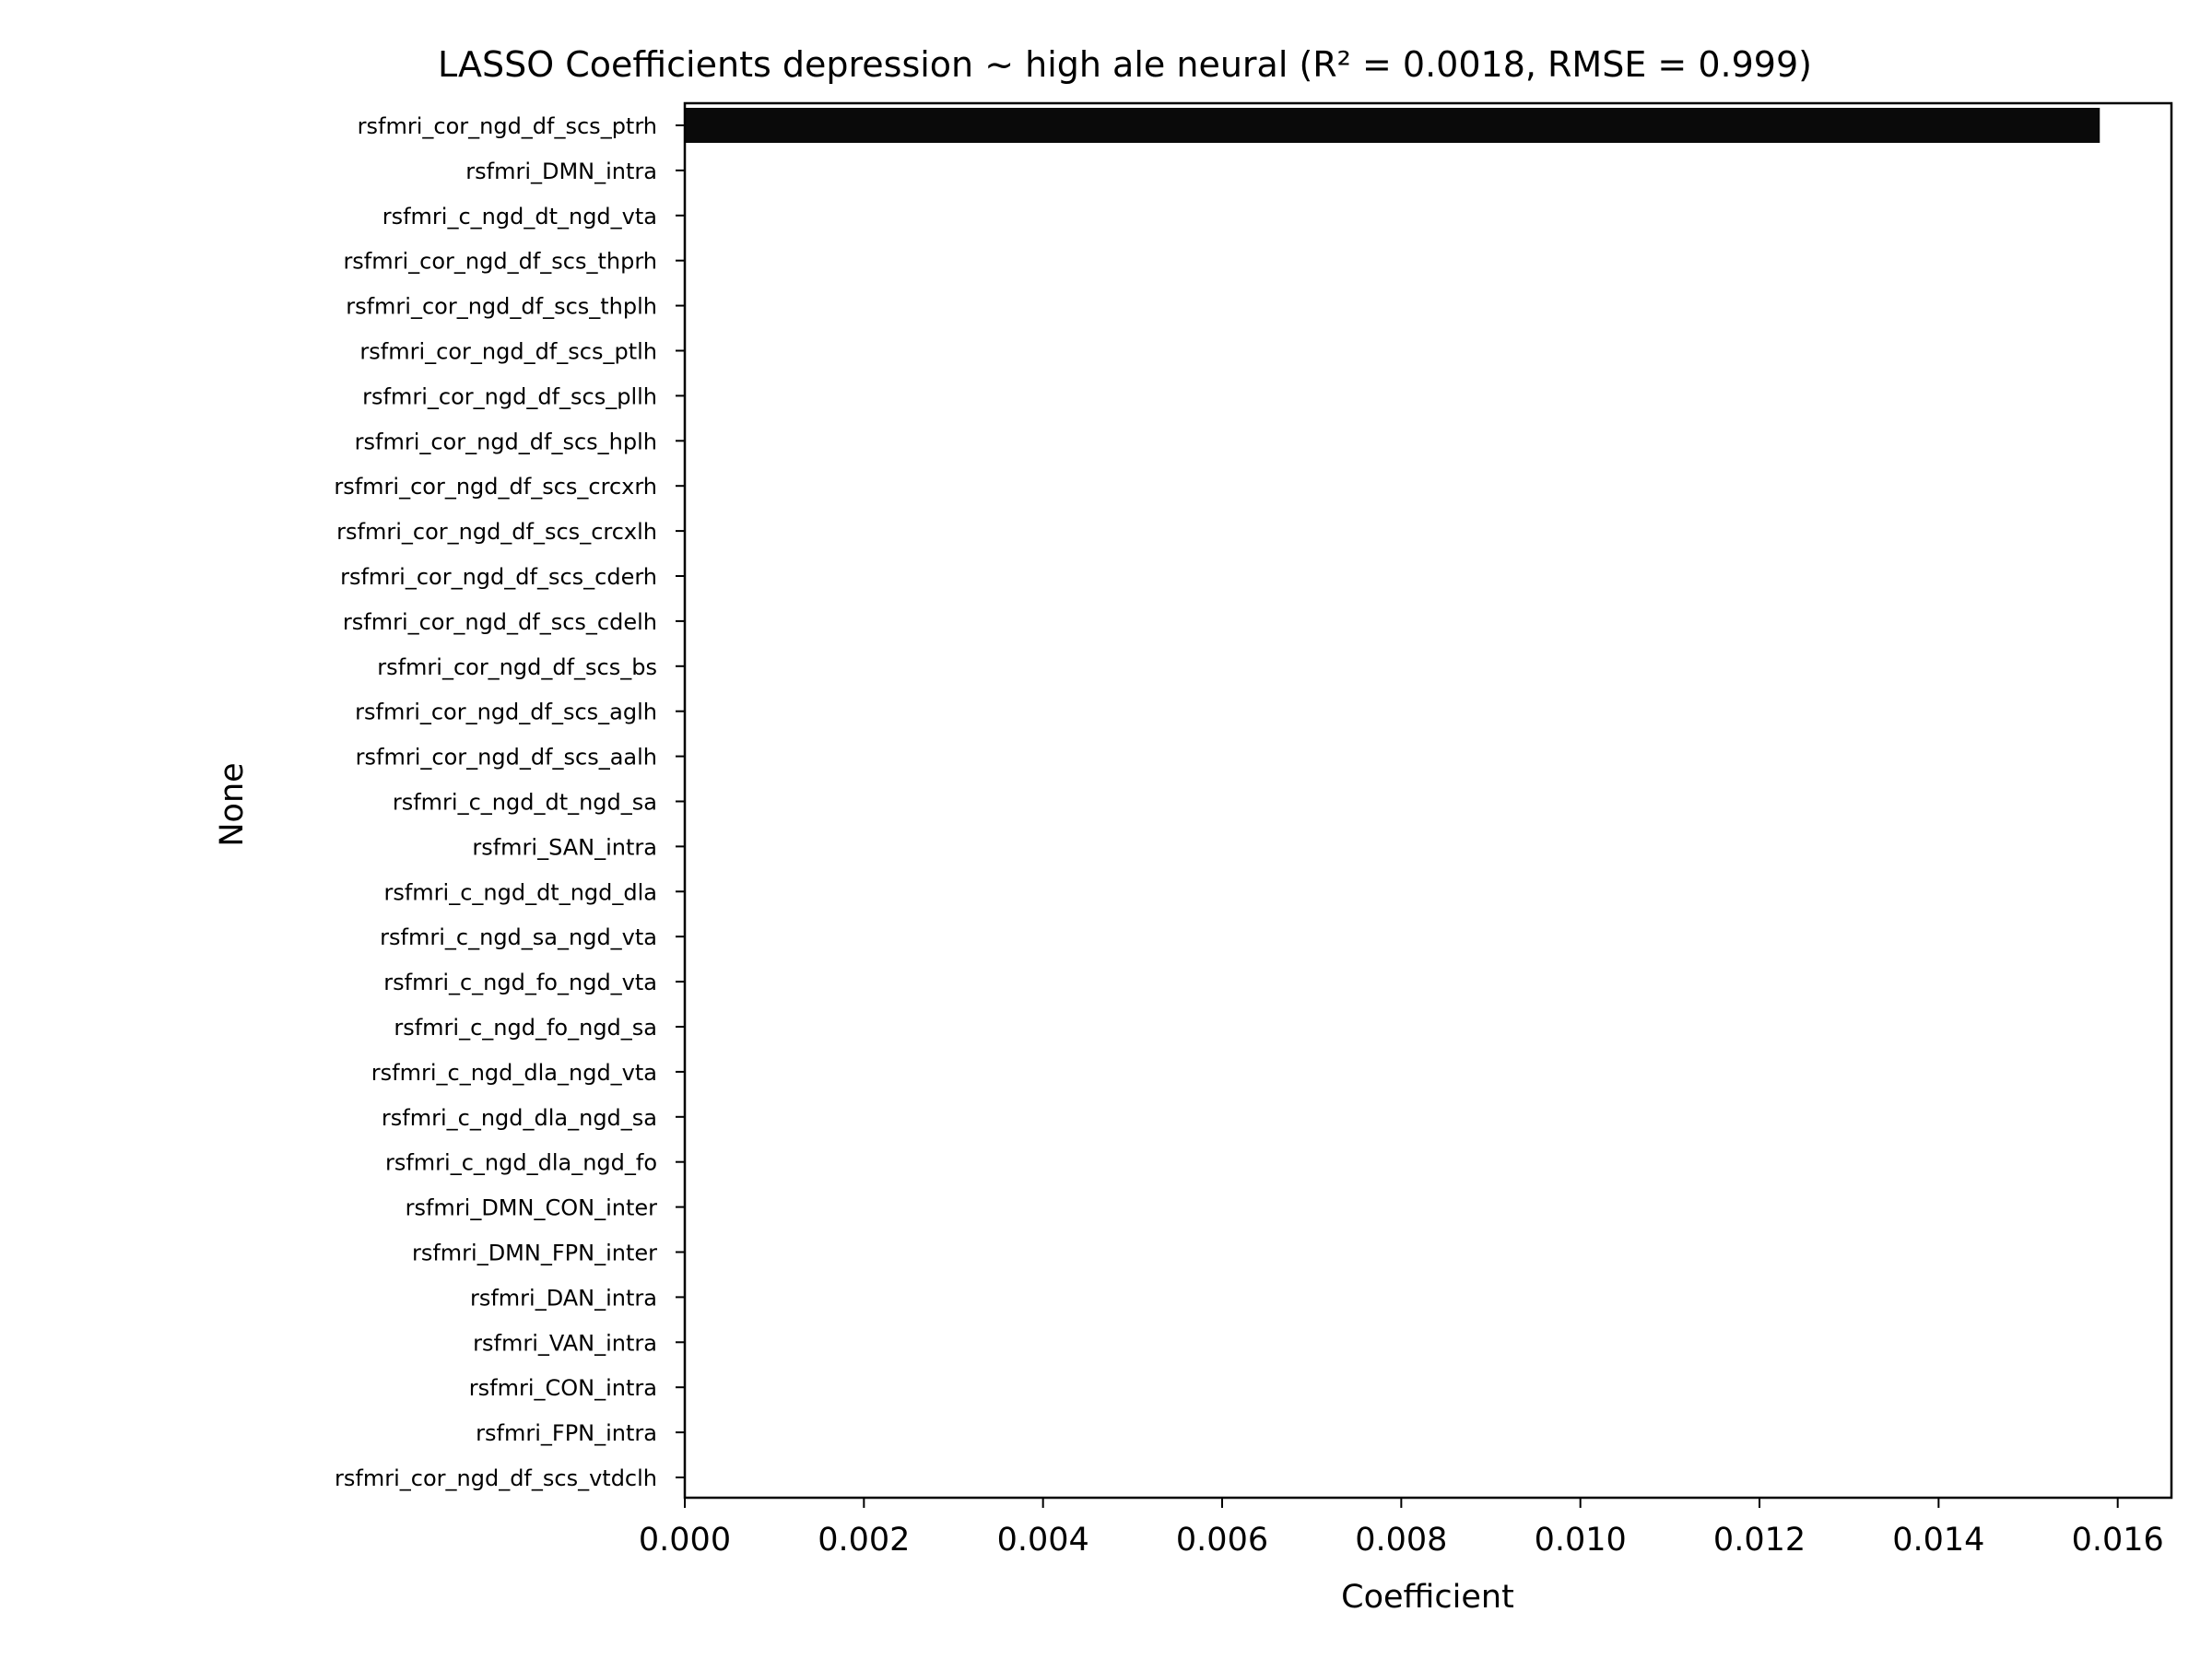  I want to click on y-tick-label: rsfmri_CON_intra, so click(563, 1388).